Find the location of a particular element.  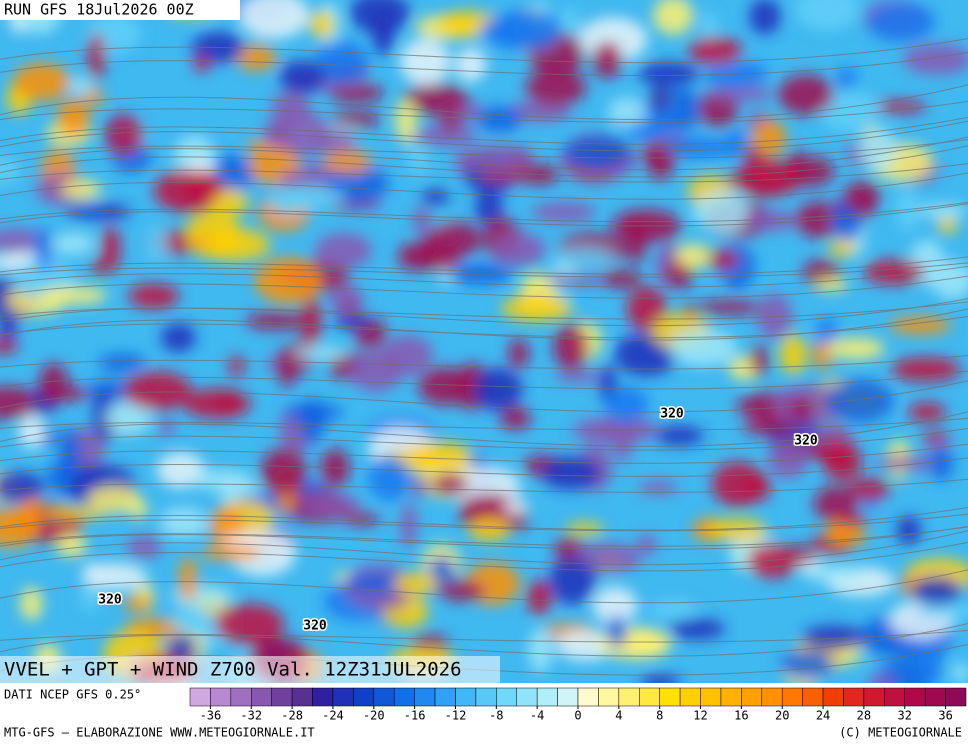

footer-right: (C) METEOGIORNALE is located at coordinates (900, 733).